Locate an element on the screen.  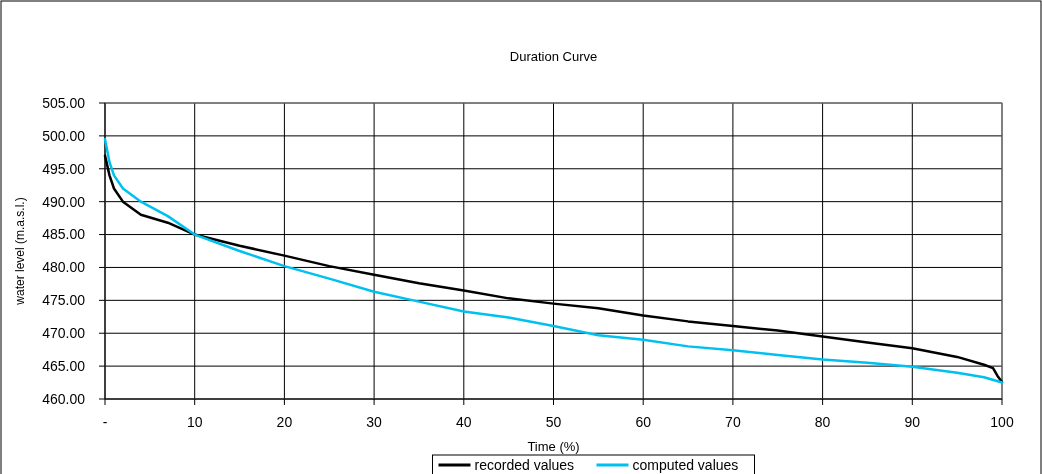
x-axis-title: Time (%) is located at coordinates (553, 446).